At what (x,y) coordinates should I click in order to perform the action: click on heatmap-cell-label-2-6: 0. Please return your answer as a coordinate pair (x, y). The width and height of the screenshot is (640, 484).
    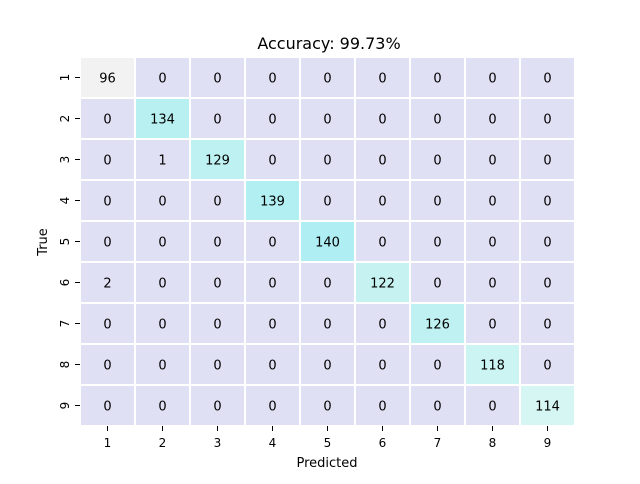
    Looking at the image, I should click on (382, 120).